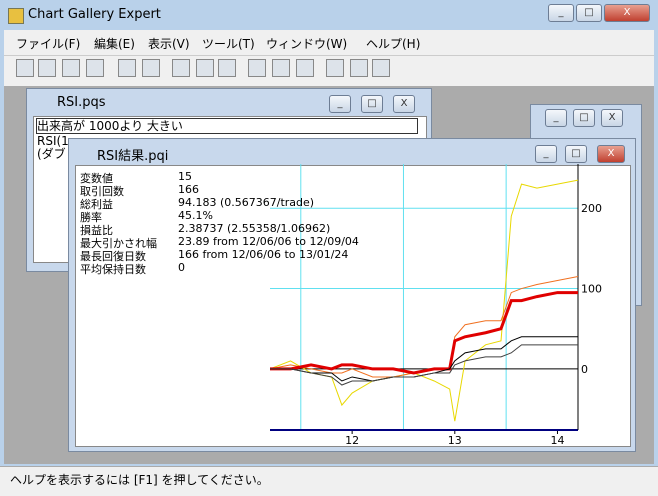 Image resolution: width=658 pixels, height=496 pixels. I want to click on query-title: RSI.pqs, so click(81, 102).